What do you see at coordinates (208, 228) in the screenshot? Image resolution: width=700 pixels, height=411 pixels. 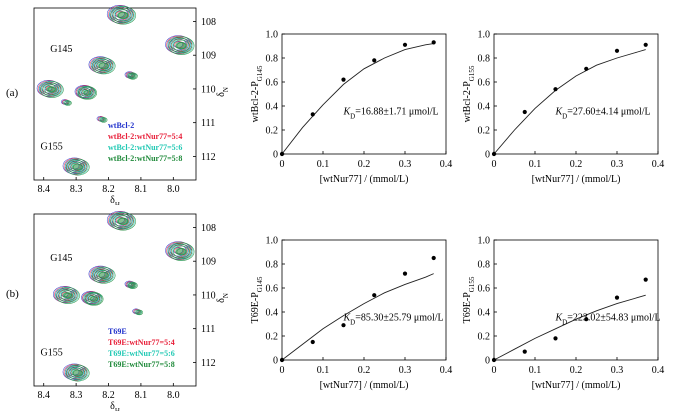 I see `y-tick-label: 108` at bounding box center [208, 228].